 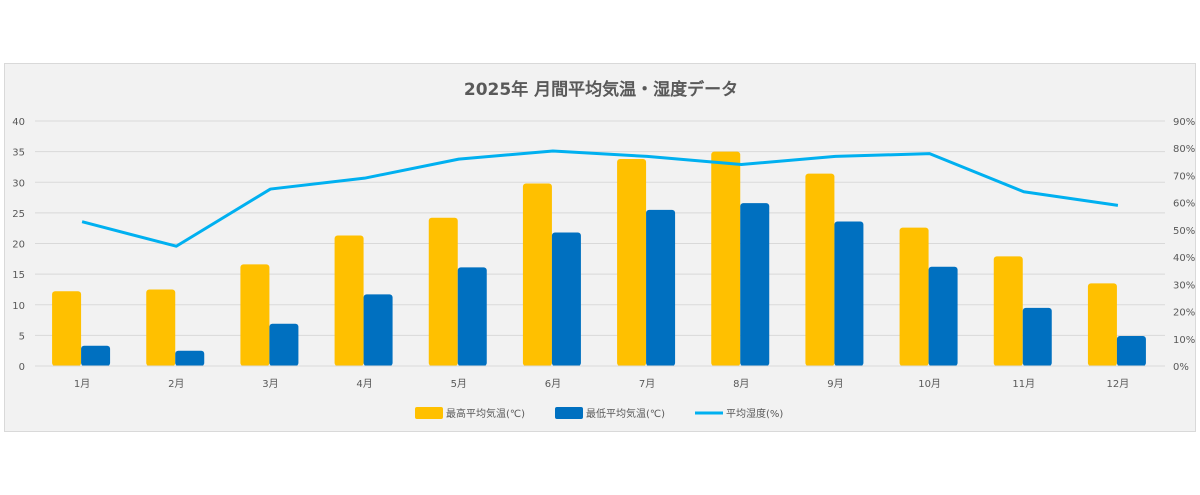 What do you see at coordinates (929, 384) in the screenshot?
I see `x-tick-label: 10月` at bounding box center [929, 384].